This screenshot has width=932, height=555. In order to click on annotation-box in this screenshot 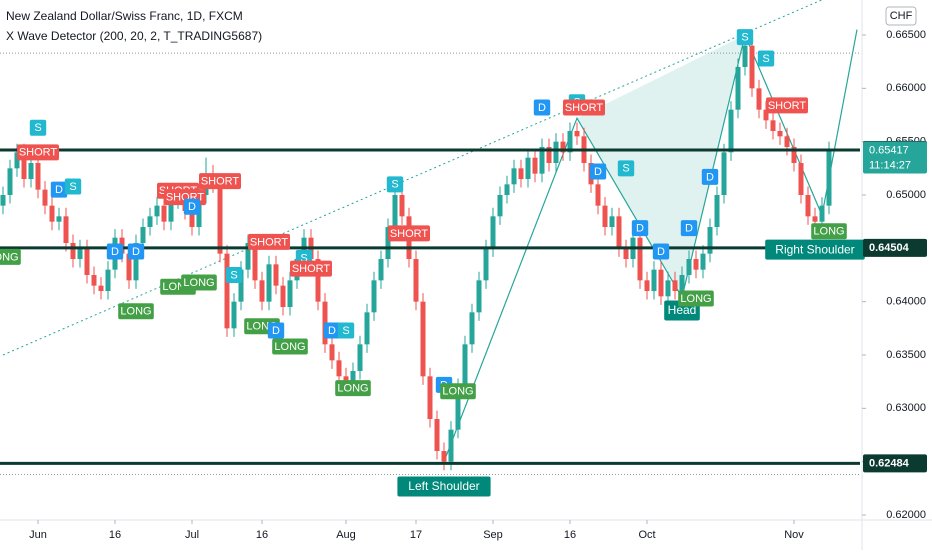, I will do `click(444, 486)`.